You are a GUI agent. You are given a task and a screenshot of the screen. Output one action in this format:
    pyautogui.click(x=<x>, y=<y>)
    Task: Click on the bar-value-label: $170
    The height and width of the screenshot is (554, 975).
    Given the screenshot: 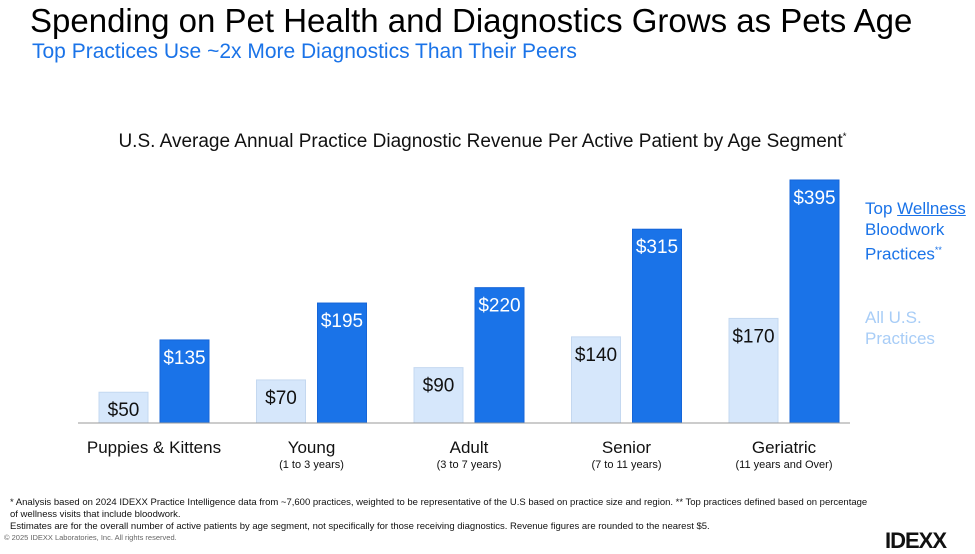 What is the action you would take?
    pyautogui.click(x=753, y=336)
    